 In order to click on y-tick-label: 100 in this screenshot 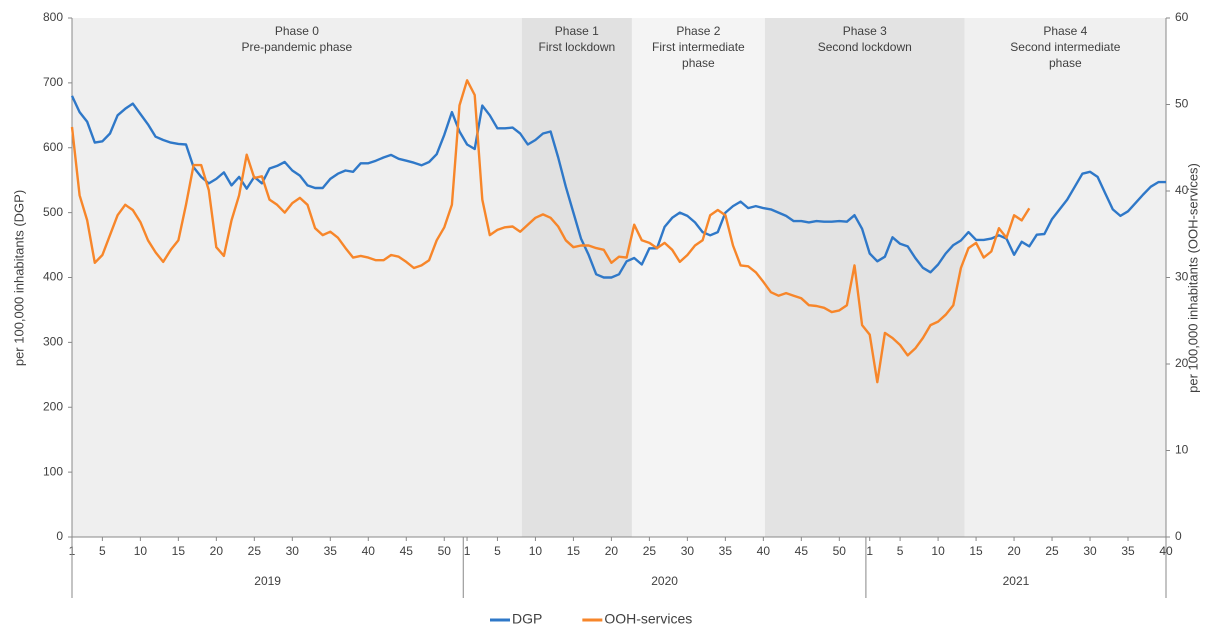, I will do `click(53, 471)`.